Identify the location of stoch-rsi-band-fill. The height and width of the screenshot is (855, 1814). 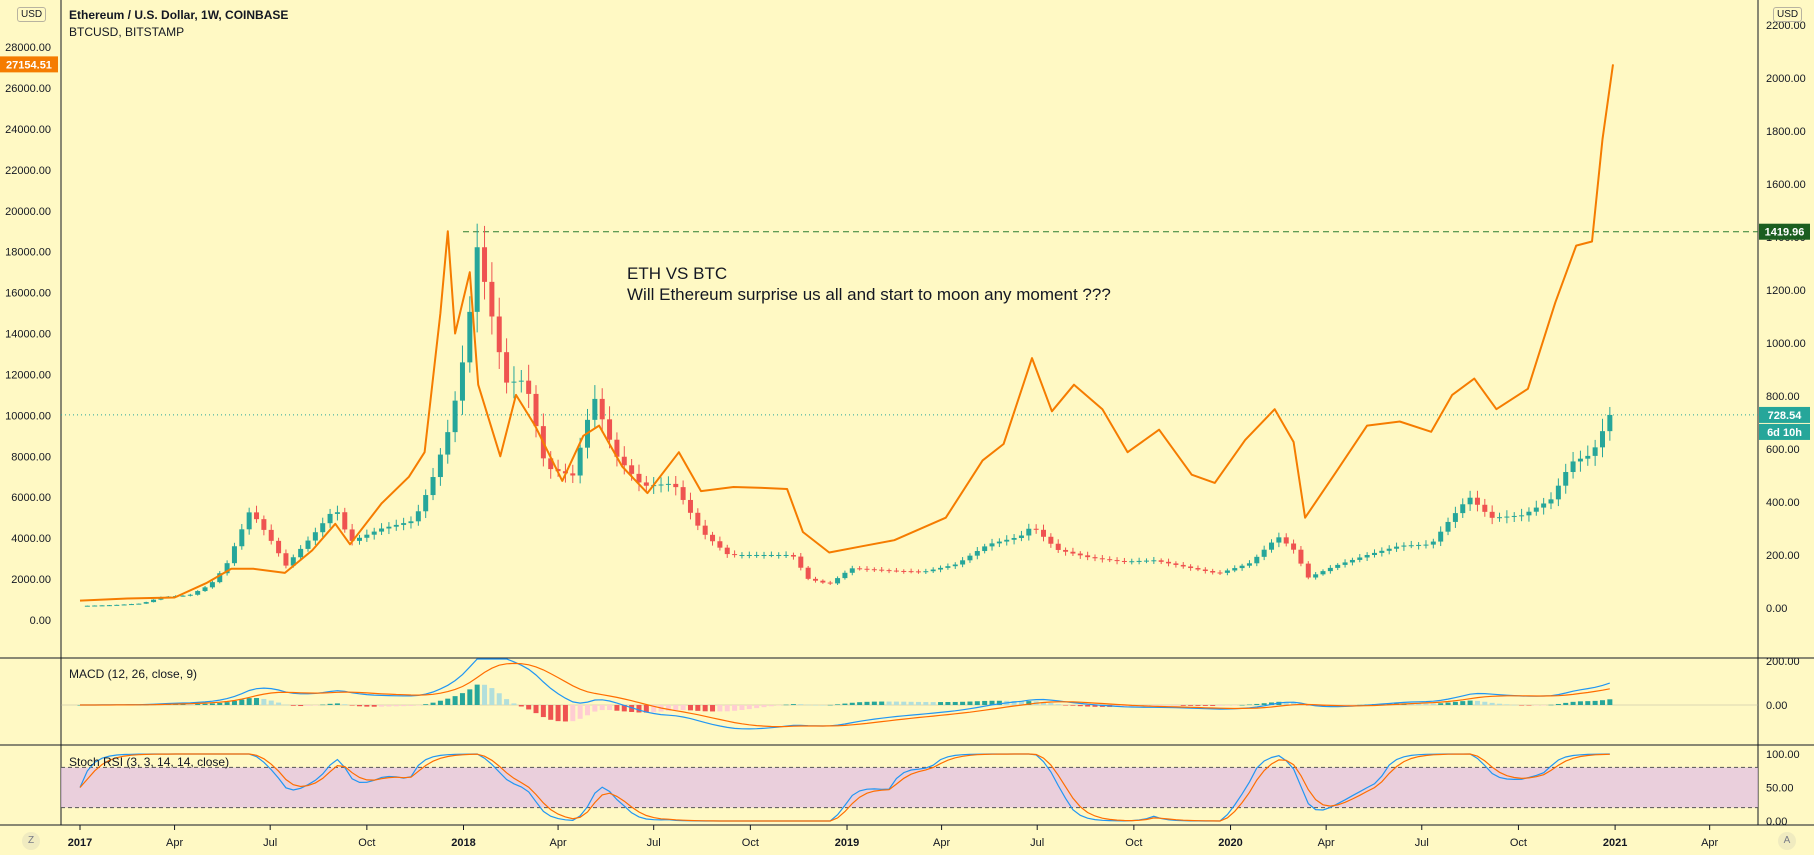
(909, 787).